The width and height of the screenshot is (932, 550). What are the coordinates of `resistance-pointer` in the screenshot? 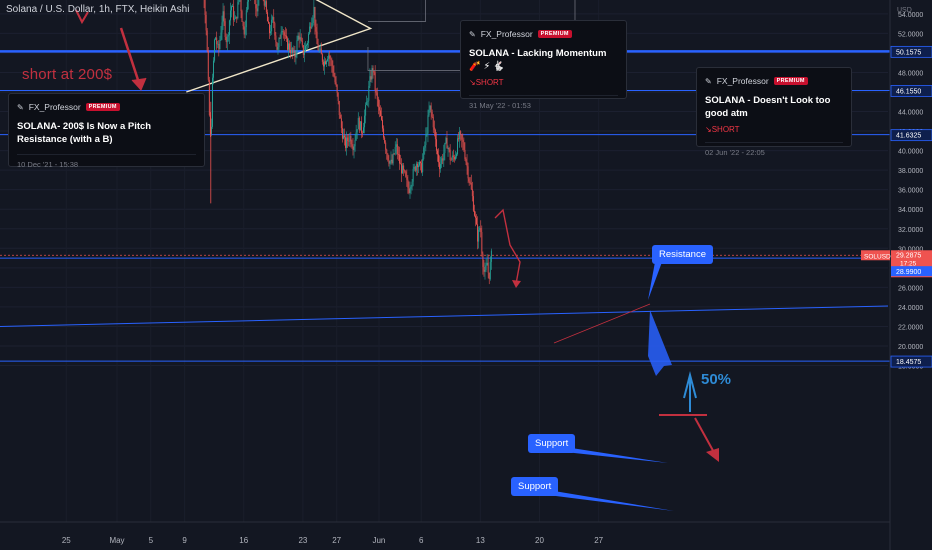 It's located at (655, 281).